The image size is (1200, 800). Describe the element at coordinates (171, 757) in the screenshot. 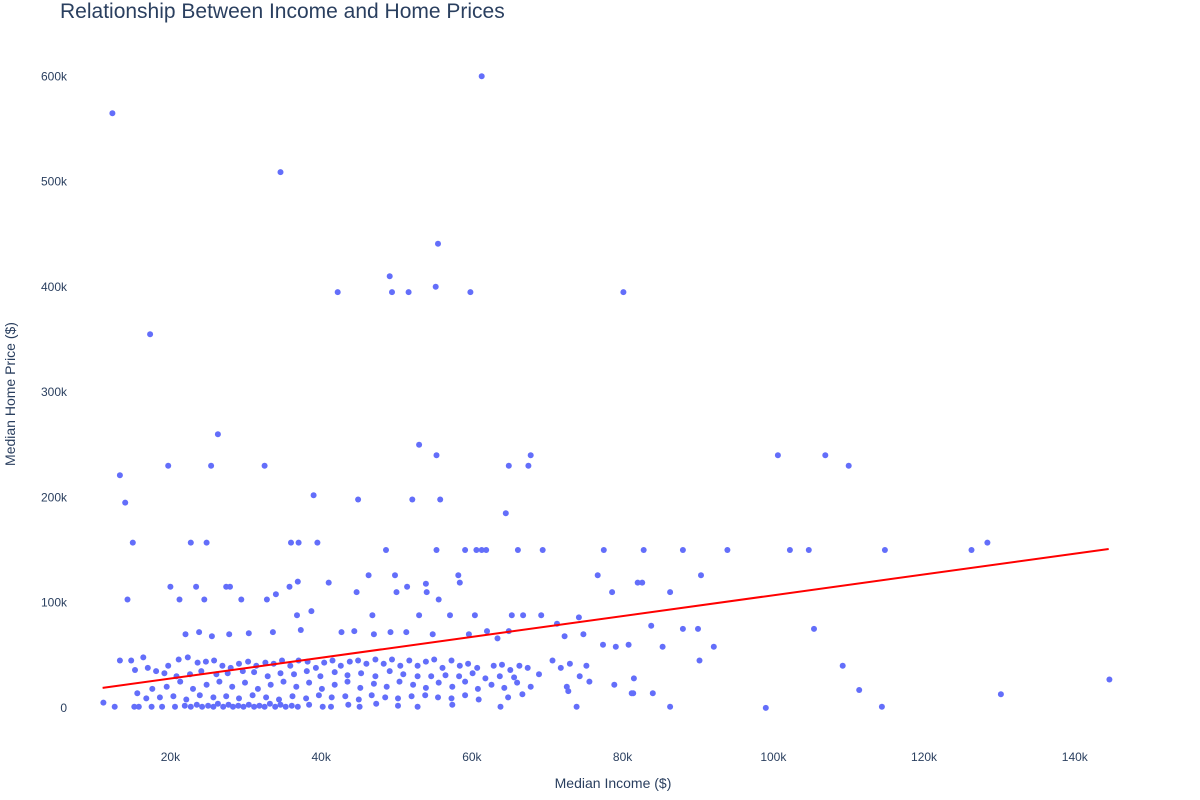

I see `x-tick-label: 20k` at that location.